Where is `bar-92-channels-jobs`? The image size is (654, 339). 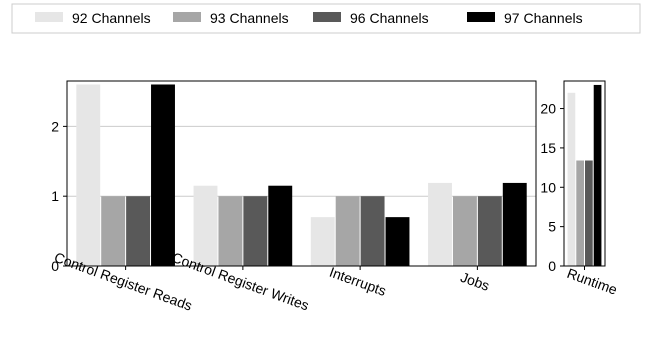 bar-92-channels-jobs is located at coordinates (440, 224).